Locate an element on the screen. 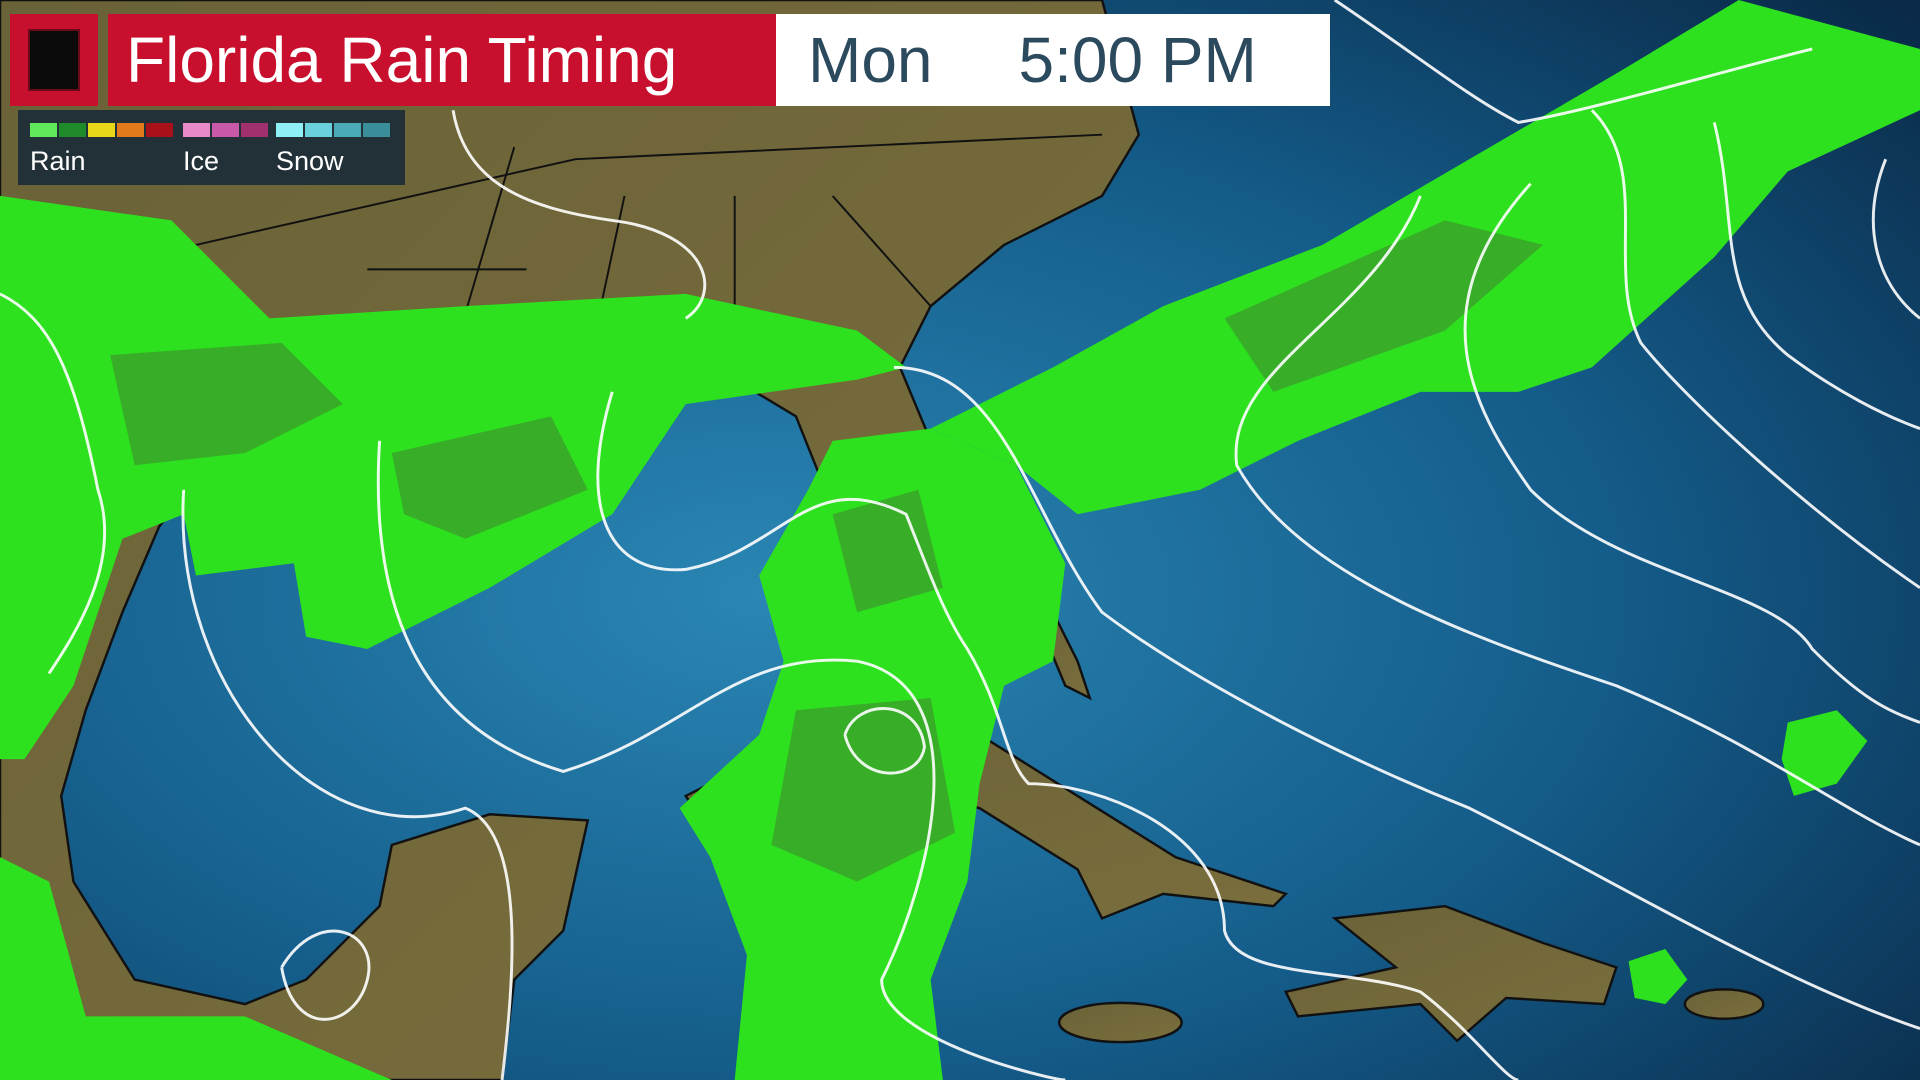 The width and height of the screenshot is (1920, 1080). hispaniola-land is located at coordinates (1450, 973).